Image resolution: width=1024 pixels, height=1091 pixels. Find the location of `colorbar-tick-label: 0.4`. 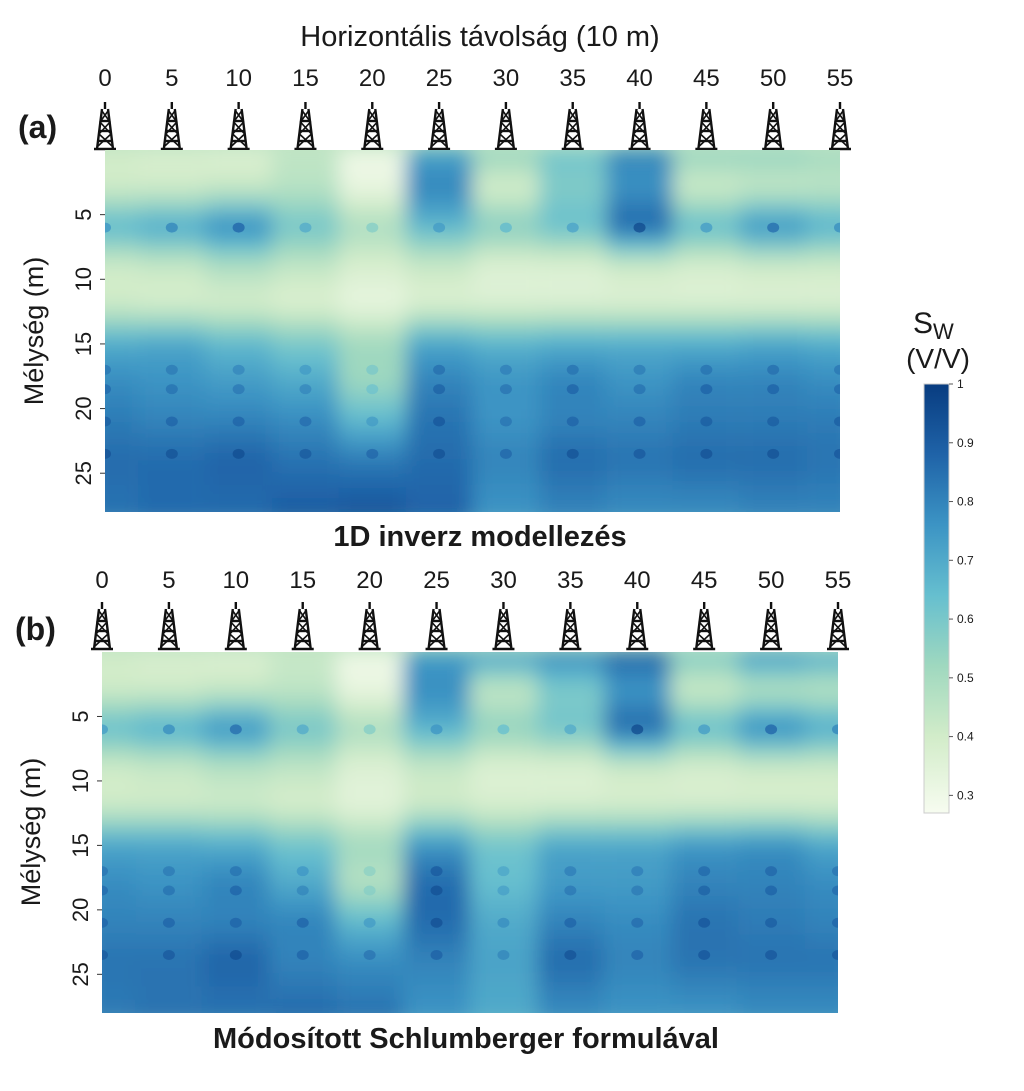

colorbar-tick-label: 0.4 is located at coordinates (965, 737).